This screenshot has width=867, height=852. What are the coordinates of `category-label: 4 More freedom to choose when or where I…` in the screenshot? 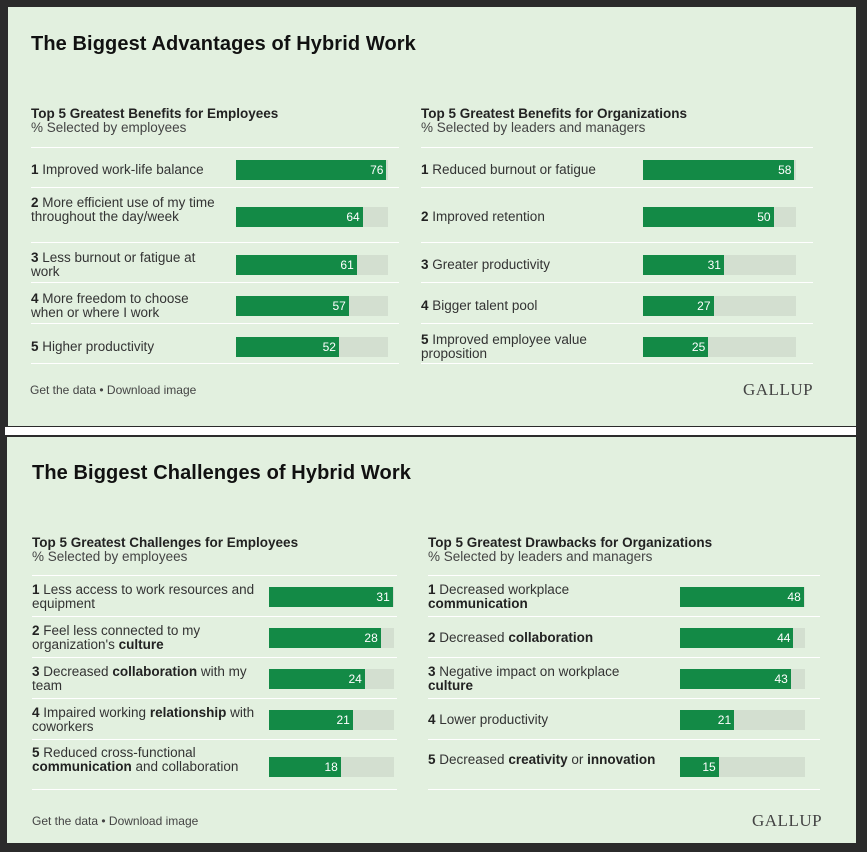 It's located at (126, 306).